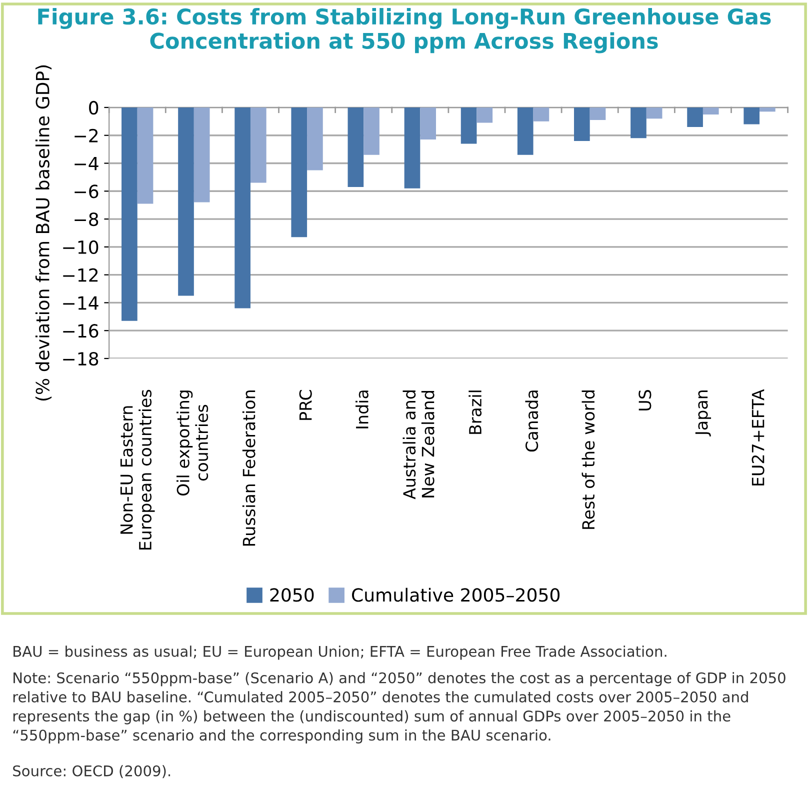 Image resolution: width=808 pixels, height=802 pixels. Describe the element at coordinates (456, 595) in the screenshot. I see `legend-label: Cumulative 2005–2050` at that location.